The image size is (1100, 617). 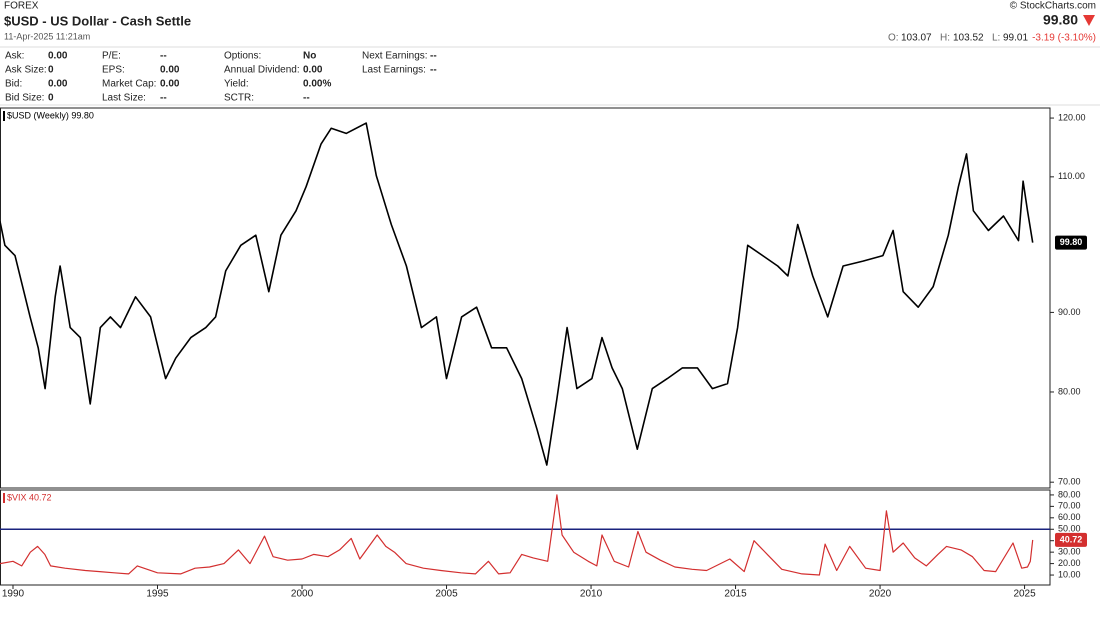 What do you see at coordinates (394, 70) in the screenshot?
I see `quote-label: Last Earnings:` at bounding box center [394, 70].